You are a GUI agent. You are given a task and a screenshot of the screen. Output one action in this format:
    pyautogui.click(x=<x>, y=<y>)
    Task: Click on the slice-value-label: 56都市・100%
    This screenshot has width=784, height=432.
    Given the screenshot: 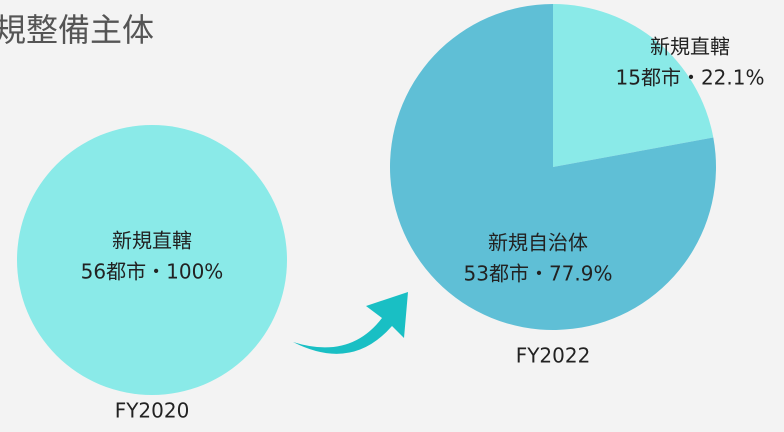 What is the action you would take?
    pyautogui.click(x=152, y=272)
    